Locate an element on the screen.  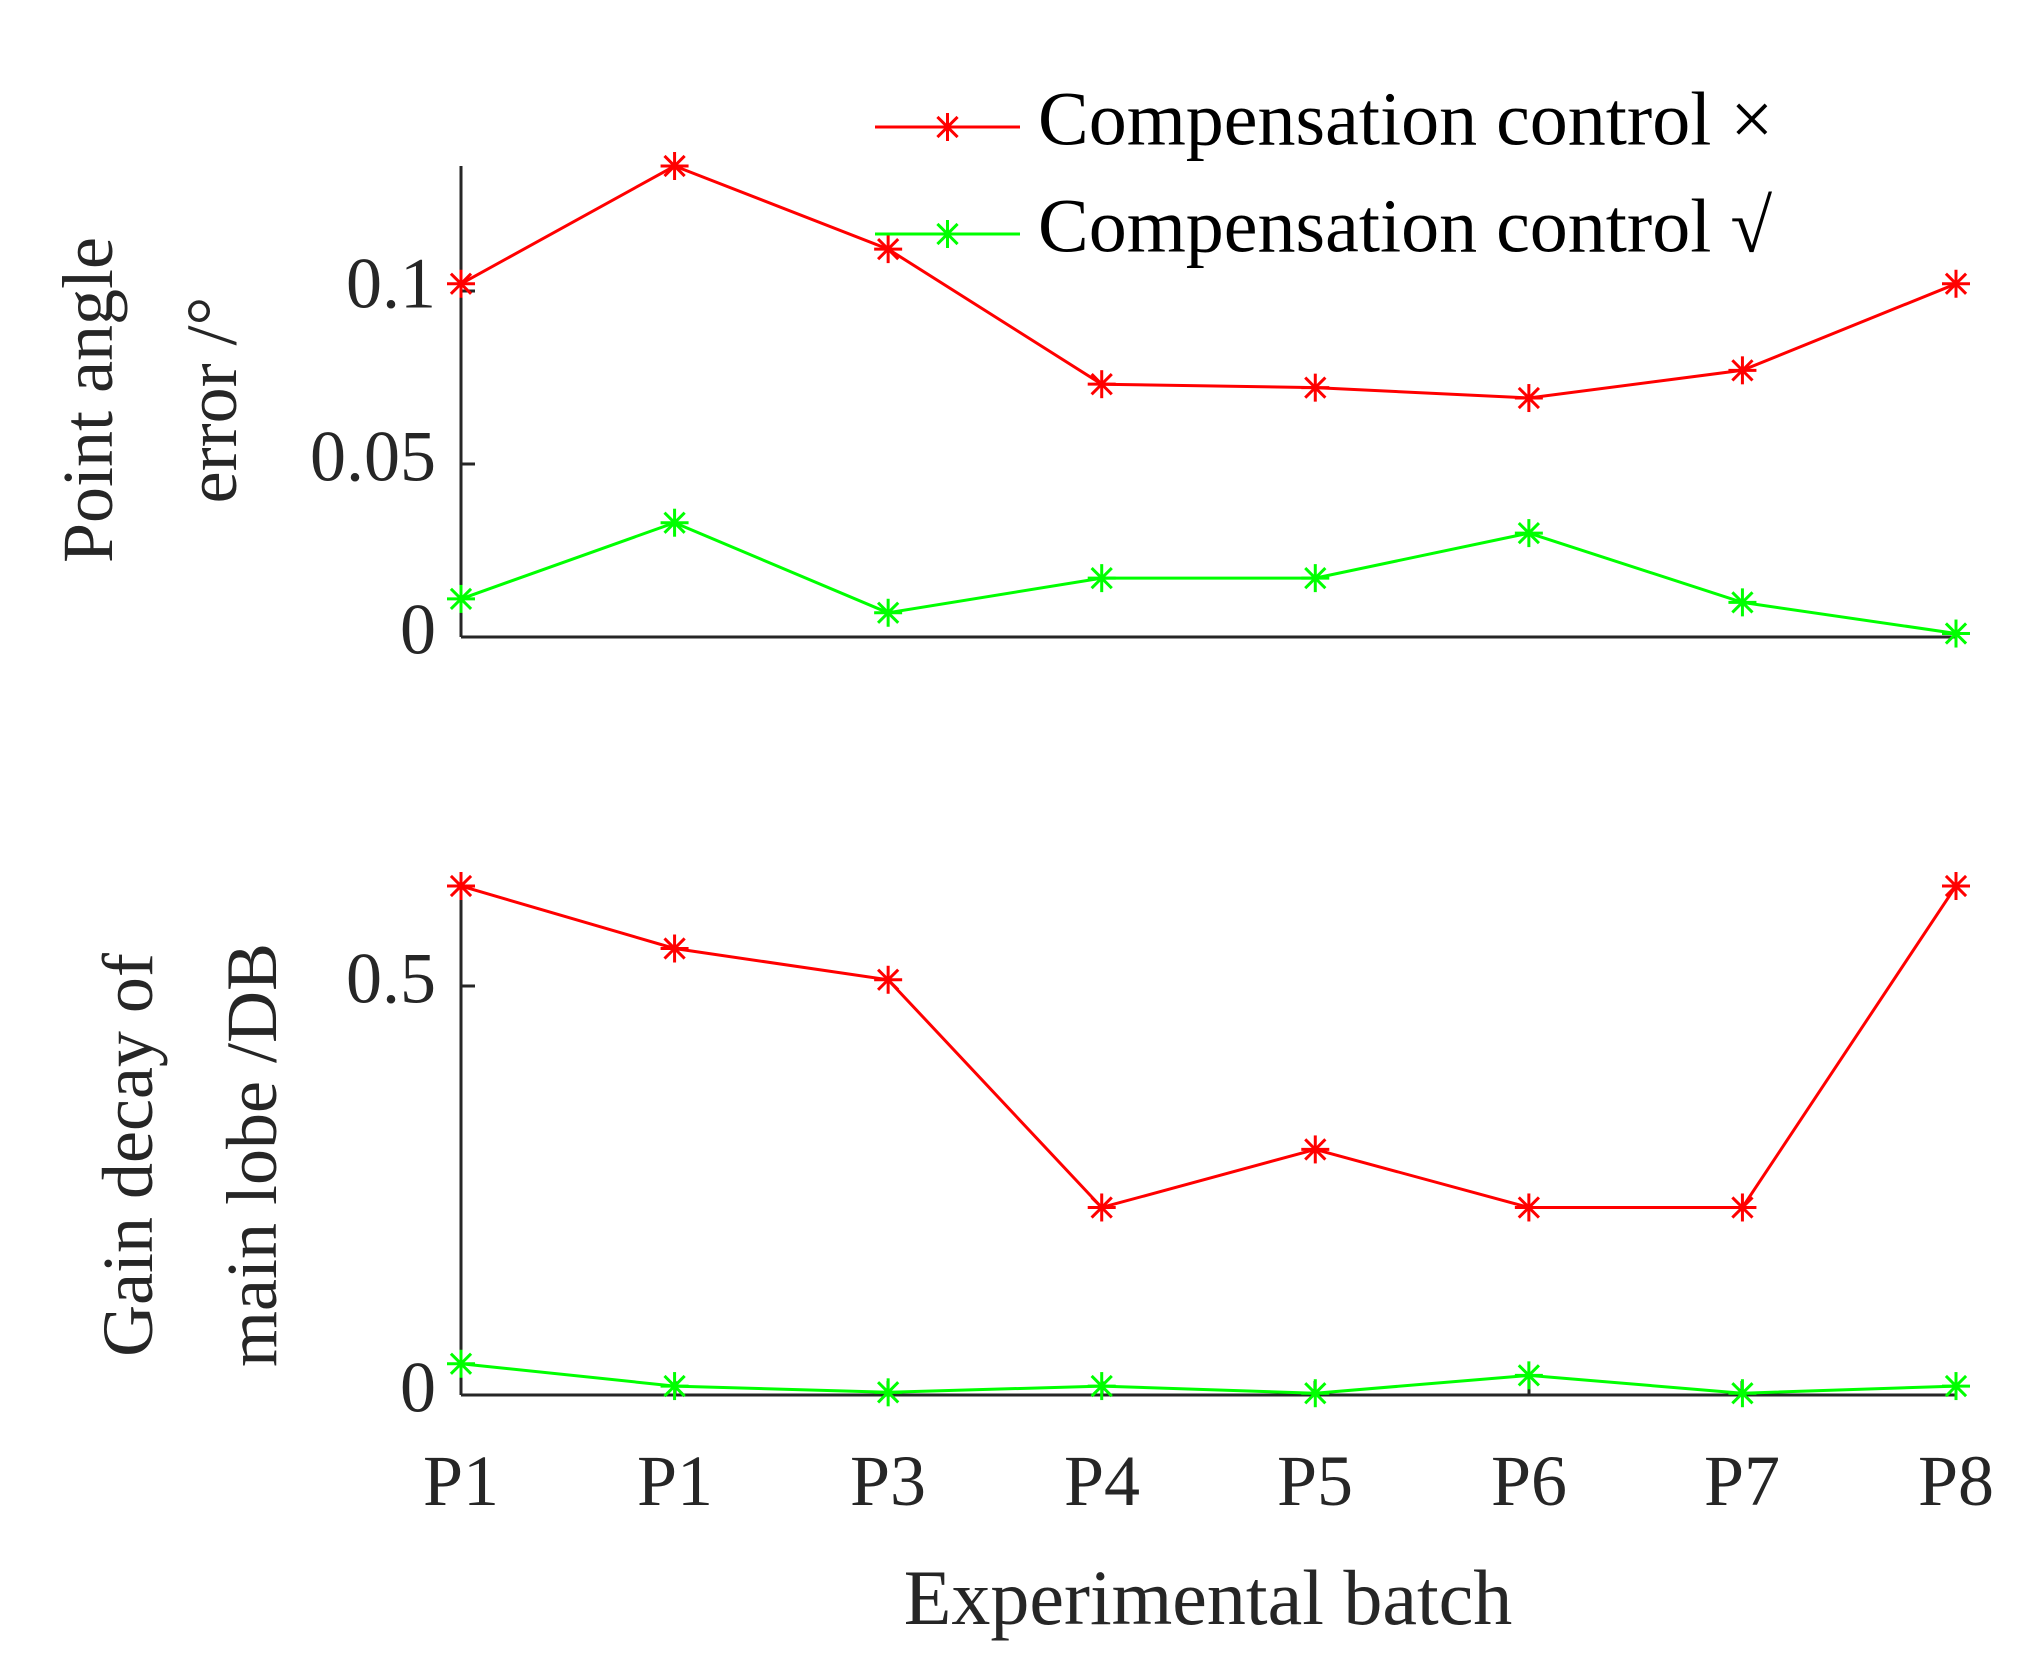
top-series-1-line is located at coordinates (1208, 578).